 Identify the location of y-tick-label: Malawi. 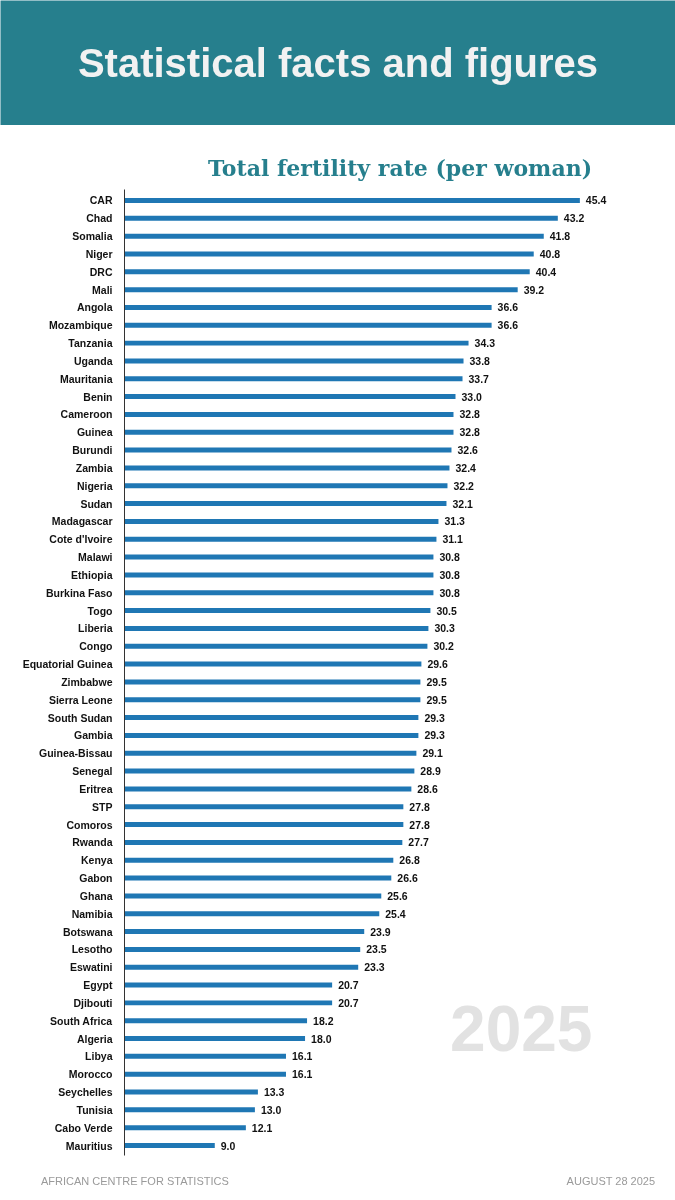
(95, 557).